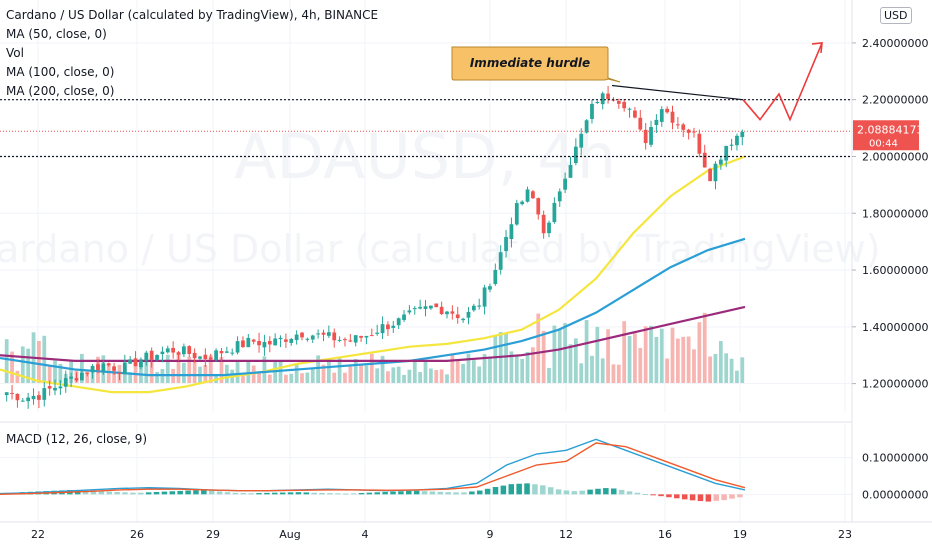  What do you see at coordinates (895, 327) in the screenshot?
I see `price-tick-label-1: 1.40000000` at bounding box center [895, 327].